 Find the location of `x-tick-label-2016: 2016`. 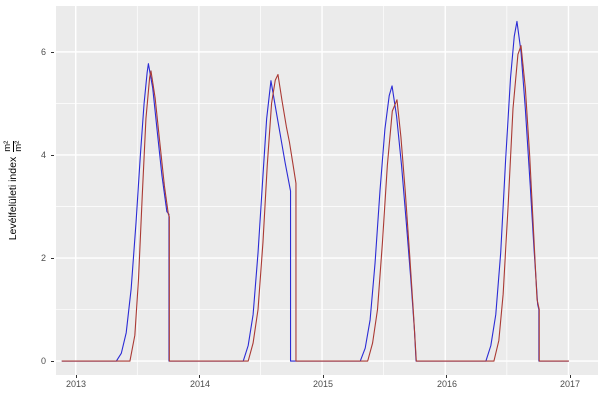

x-tick-label-2016: 2016 is located at coordinates (447, 384).